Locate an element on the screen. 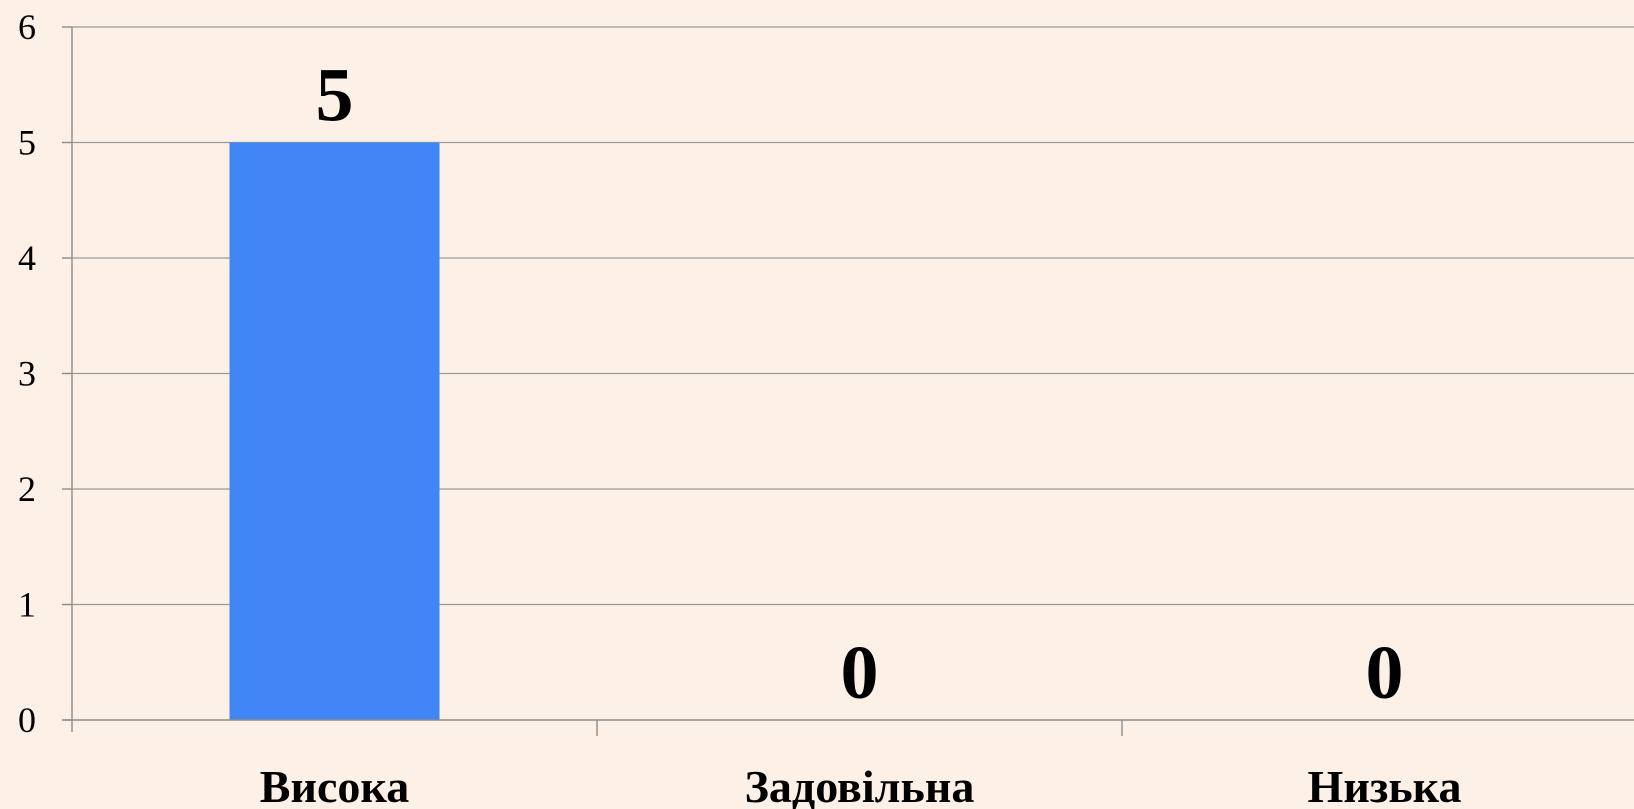 This screenshot has height=809, width=1634. y-tick-label-3: 3 is located at coordinates (27, 374).